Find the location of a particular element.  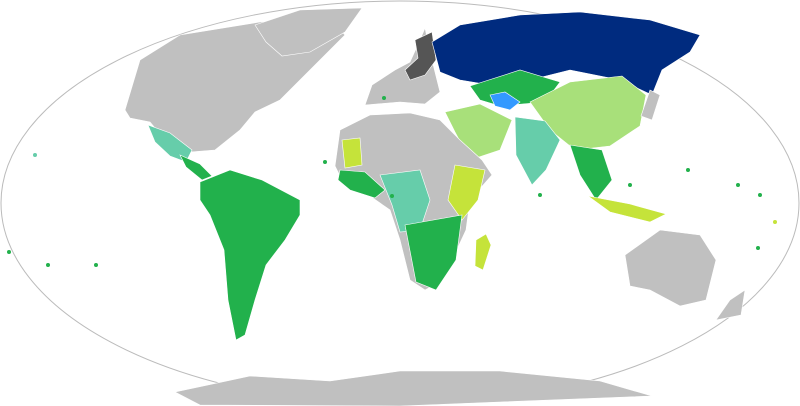

region-baltic-states is located at coordinates (420, 56).